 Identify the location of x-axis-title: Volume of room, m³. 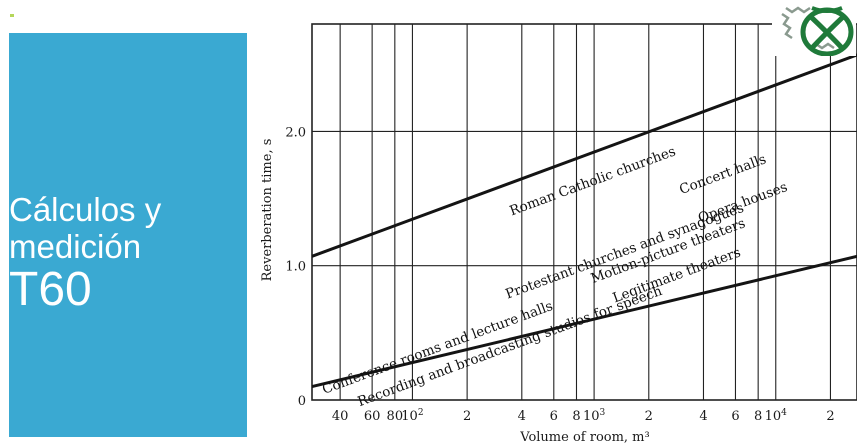
(584, 436).